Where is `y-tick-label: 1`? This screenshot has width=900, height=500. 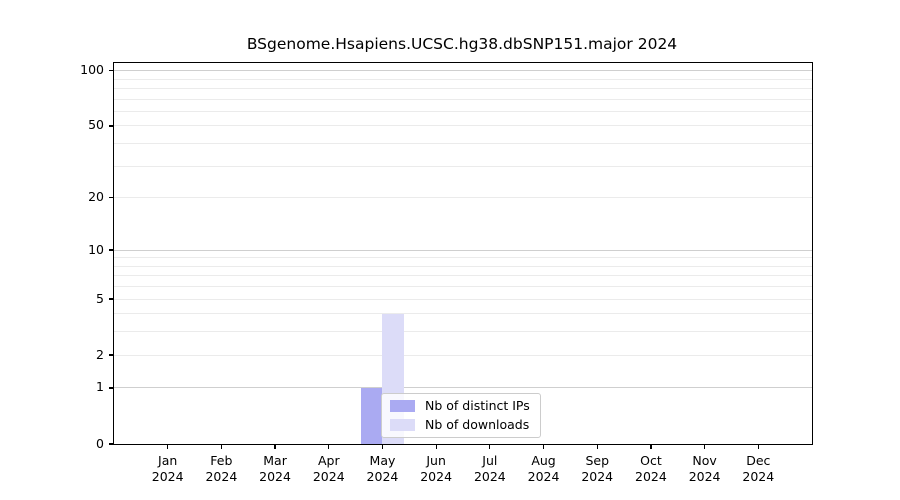
y-tick-label: 1 is located at coordinates (100, 387).